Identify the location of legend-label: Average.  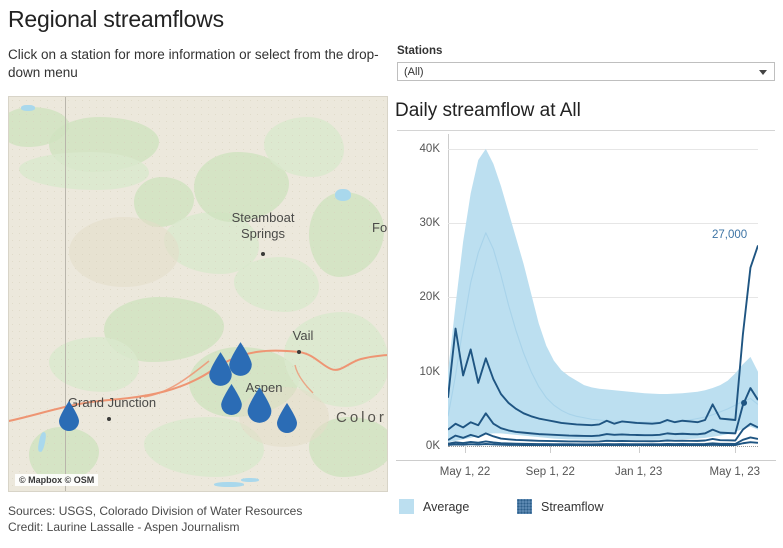
(446, 506).